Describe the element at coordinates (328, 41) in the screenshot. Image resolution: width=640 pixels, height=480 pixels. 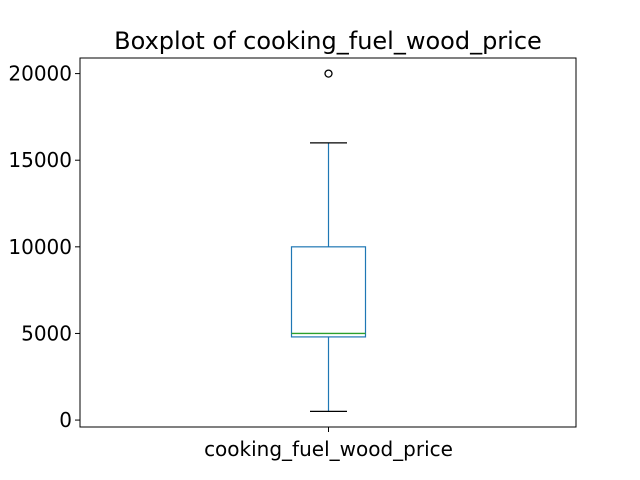
I see `chart-title: Boxplot of cooking_fuel_wood_price` at that location.